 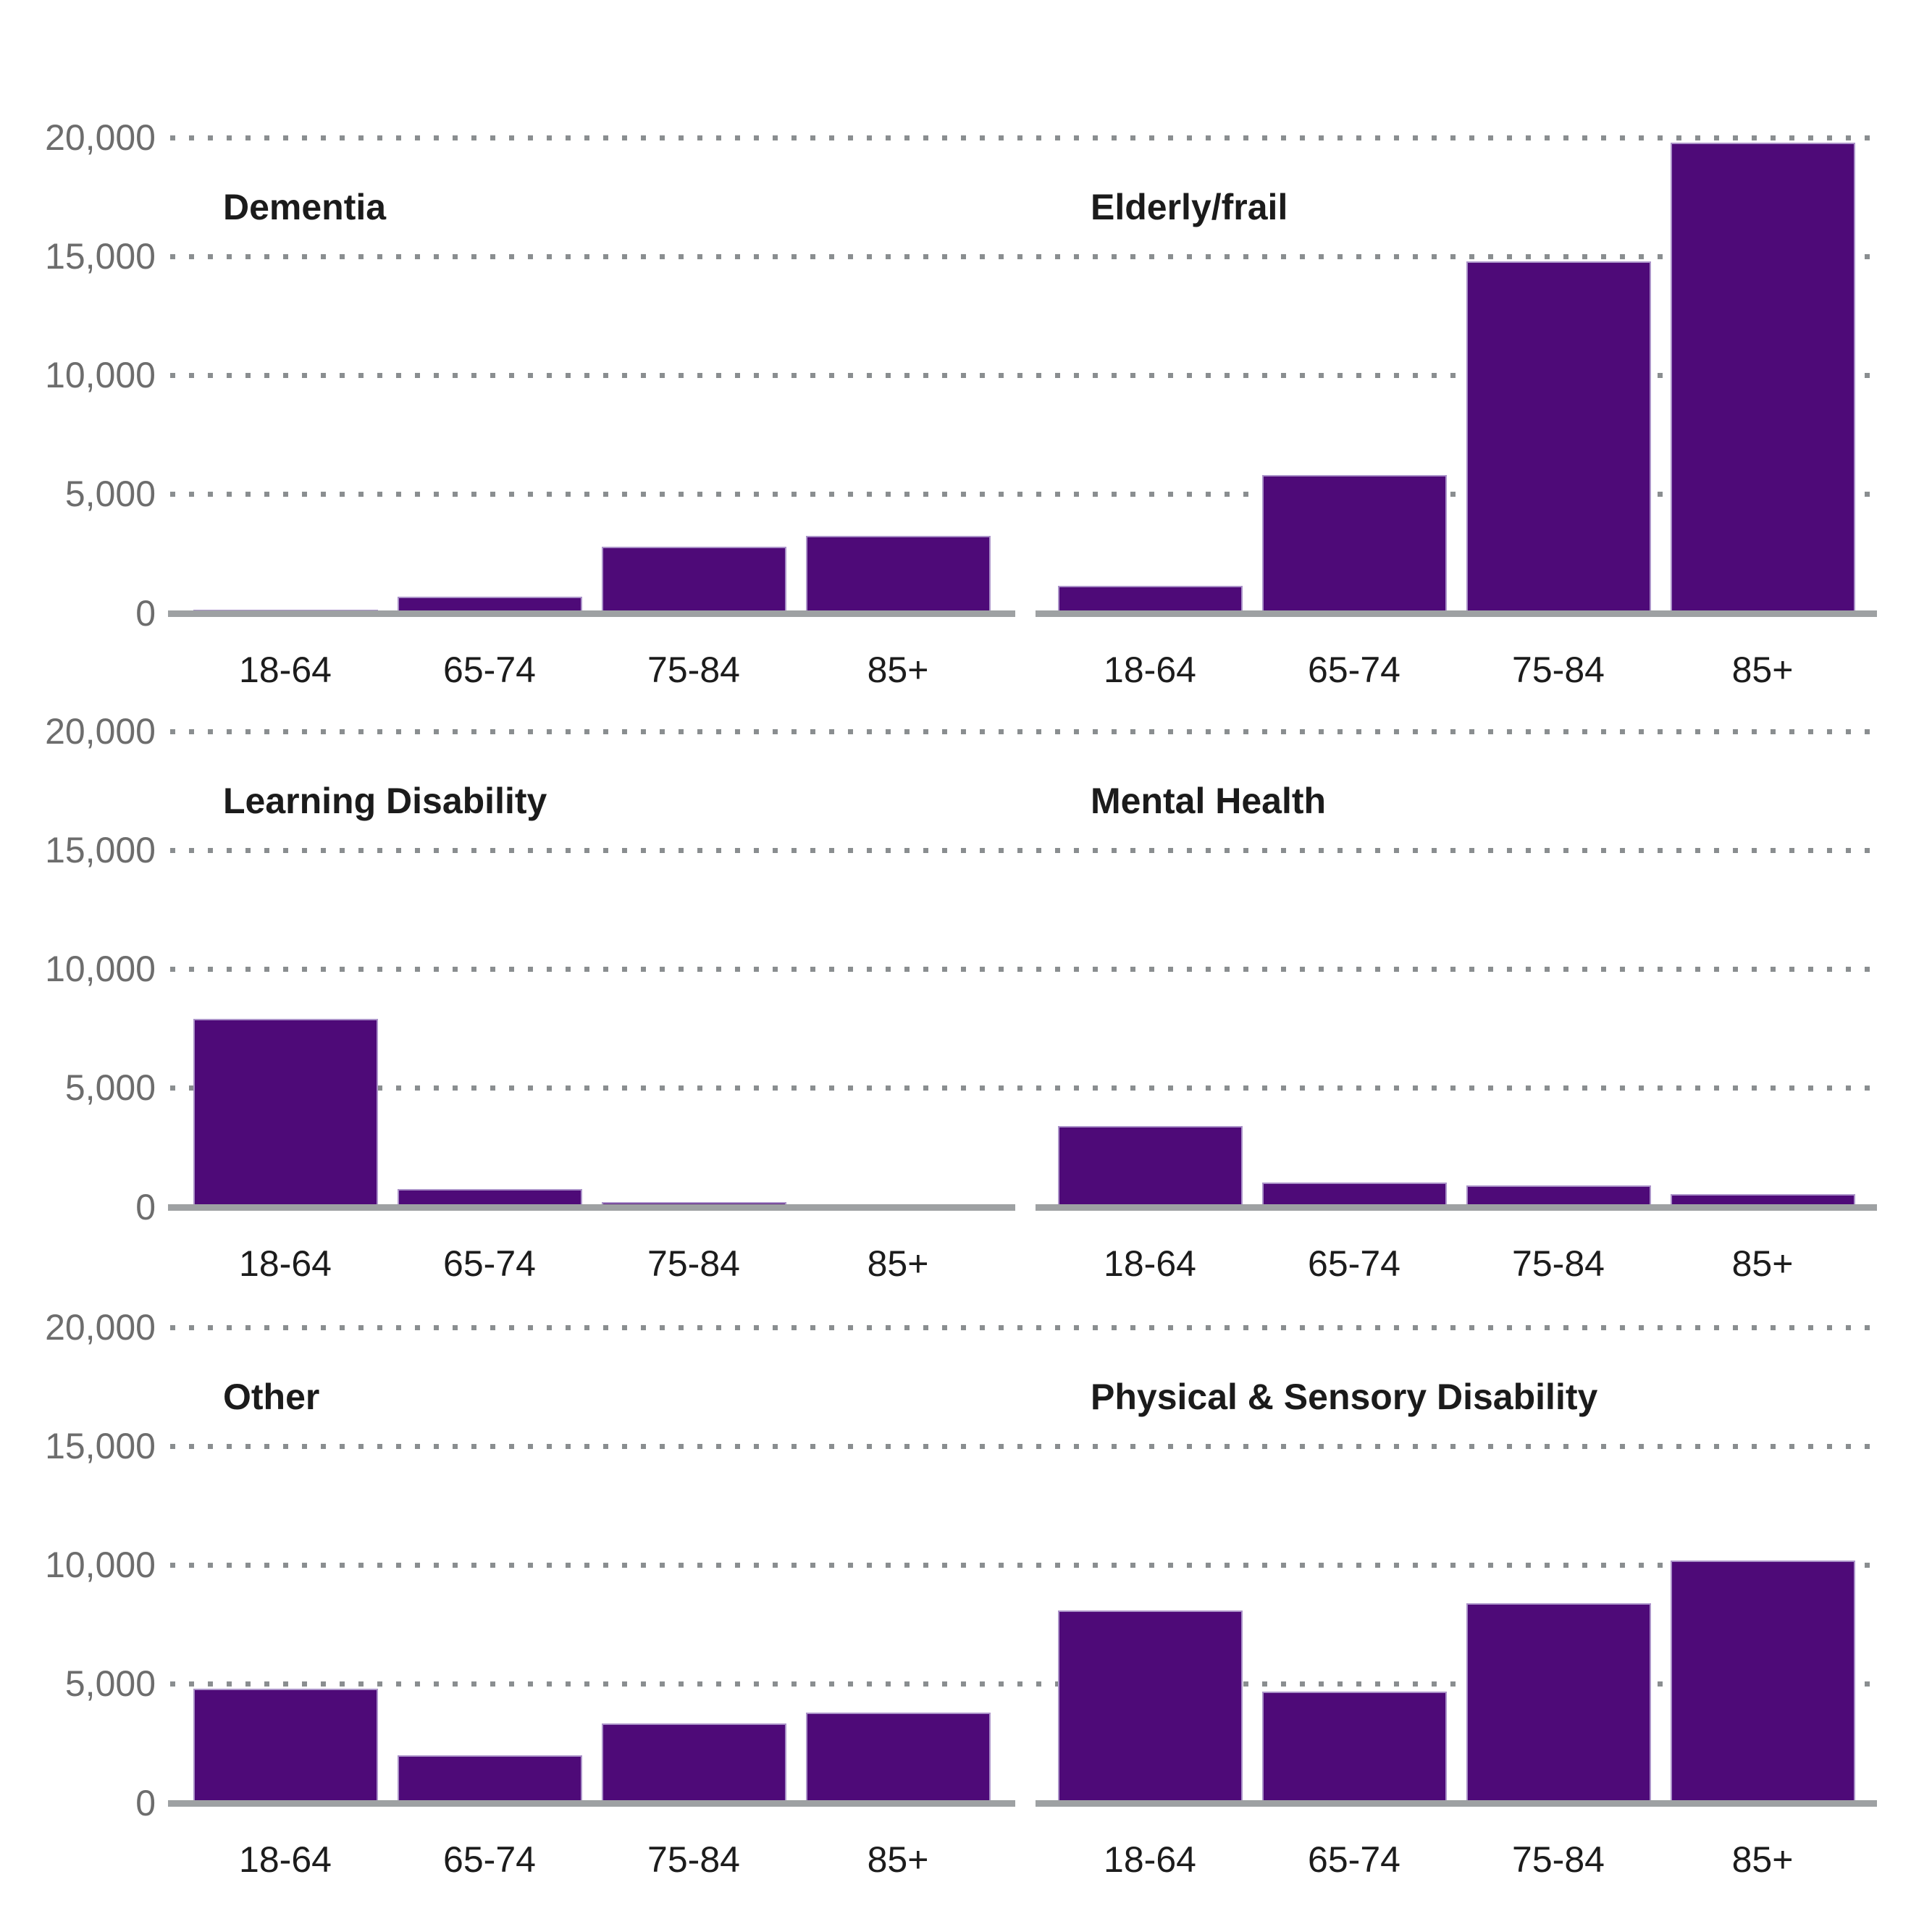 I want to click on panel-title: Dementia, so click(x=305, y=207).